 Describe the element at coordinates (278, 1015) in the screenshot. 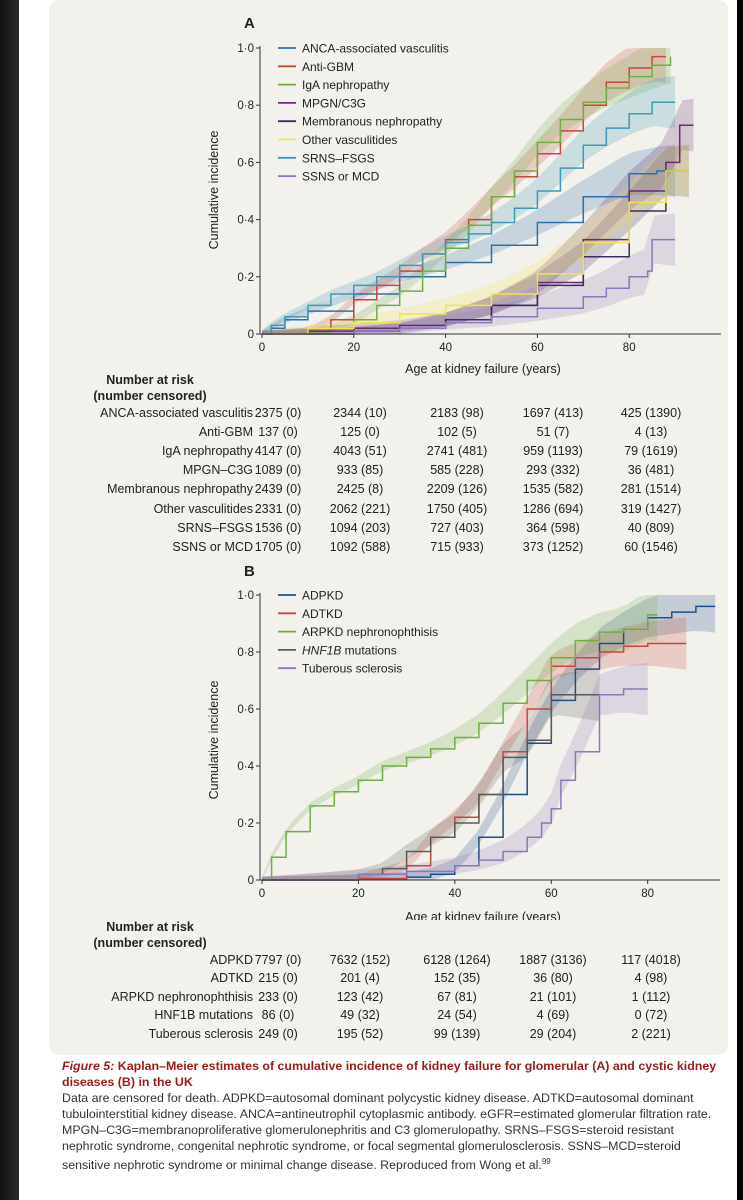

I see `risk-cell: 86 (0)` at that location.